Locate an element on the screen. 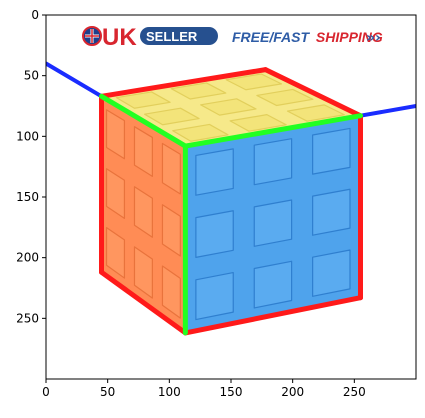 The image size is (425, 418). line-red-top-right is located at coordinates (313, 93).